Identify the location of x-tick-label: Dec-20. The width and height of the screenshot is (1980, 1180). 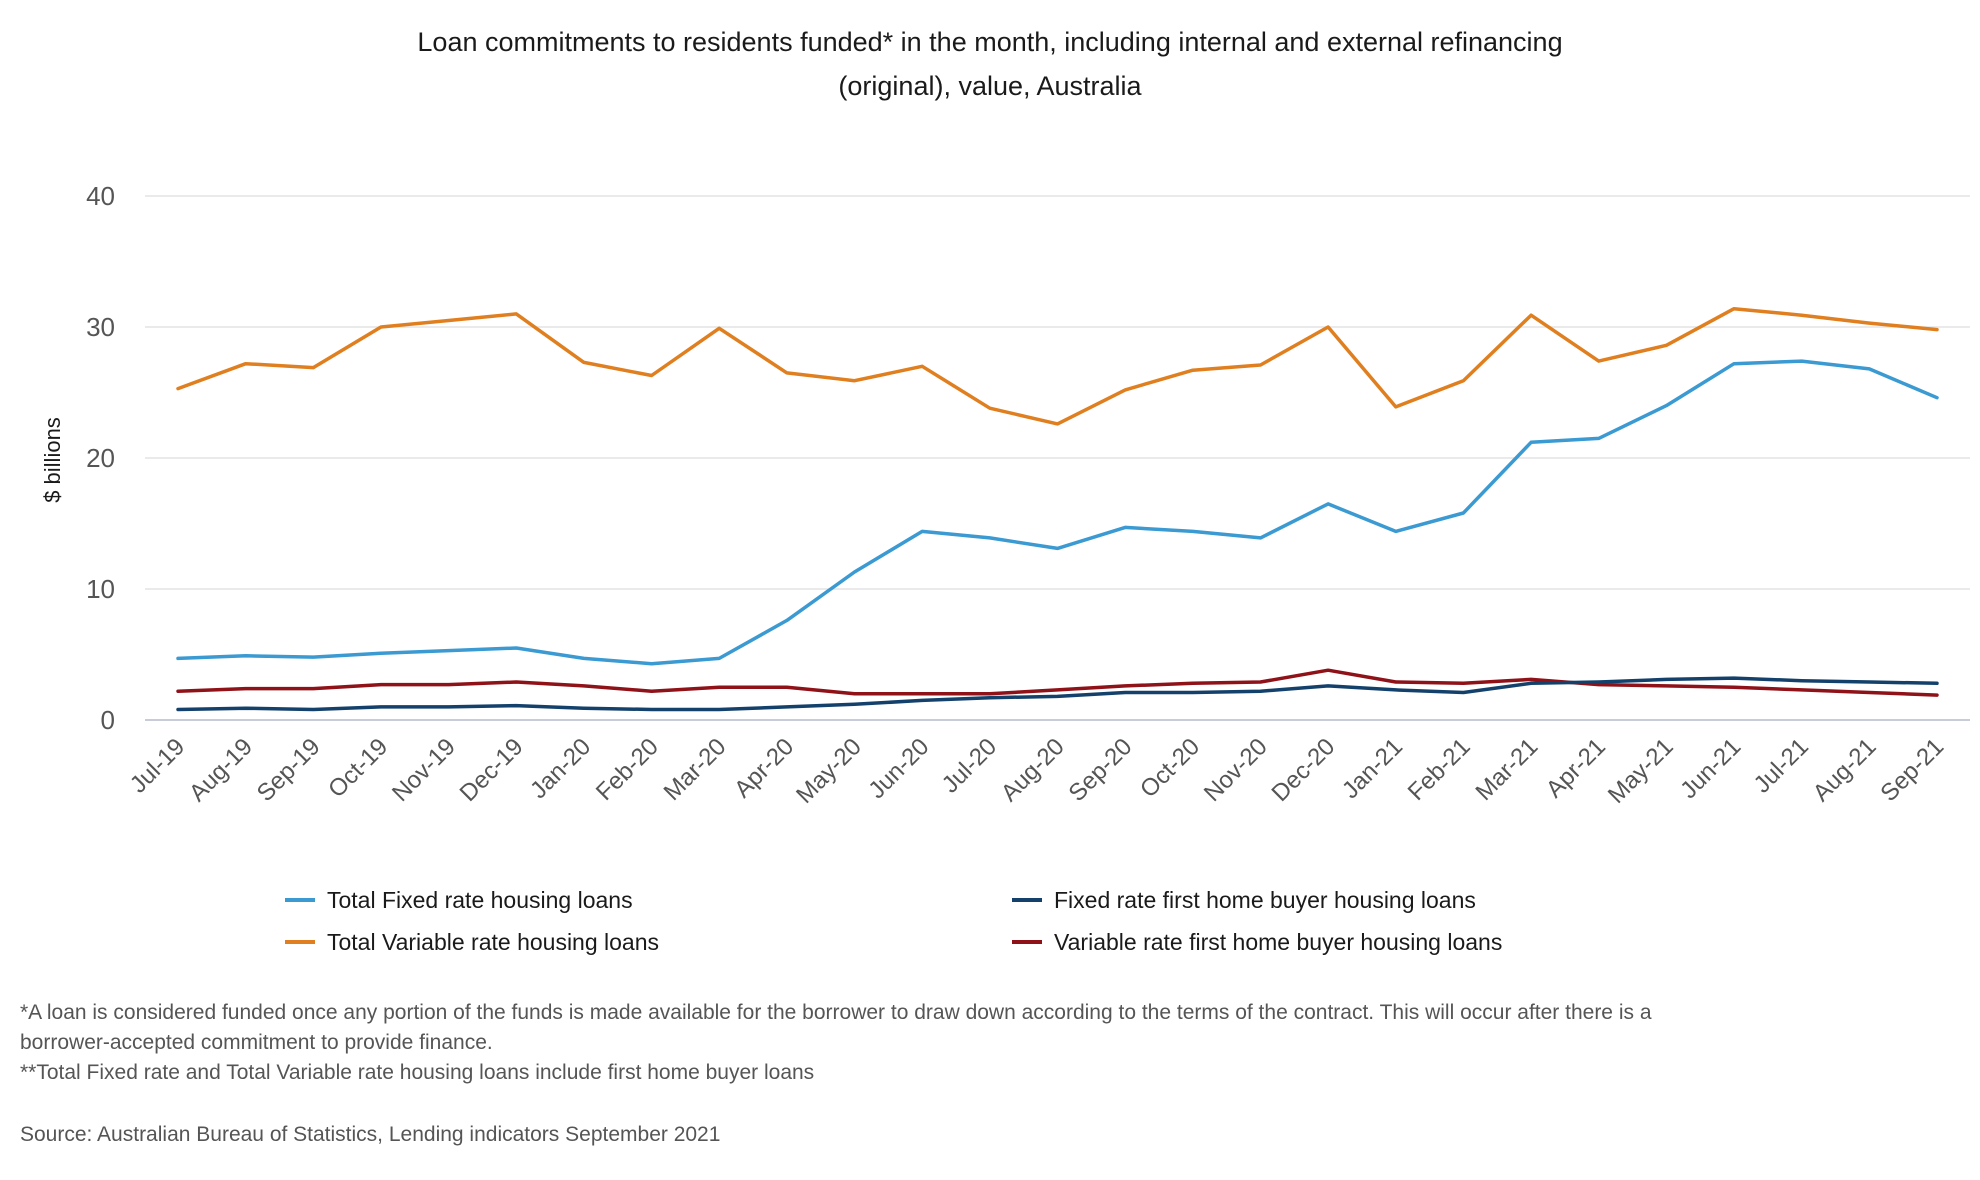
(1304, 770).